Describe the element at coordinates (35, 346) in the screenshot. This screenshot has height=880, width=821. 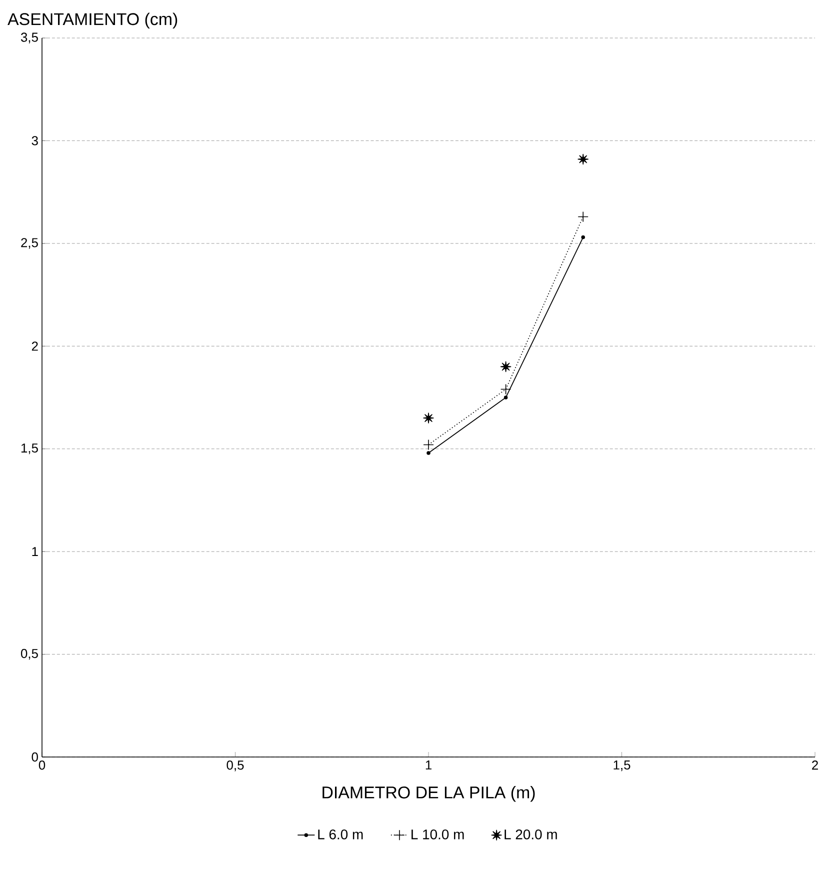
I see `y-tick-label: 2` at that location.